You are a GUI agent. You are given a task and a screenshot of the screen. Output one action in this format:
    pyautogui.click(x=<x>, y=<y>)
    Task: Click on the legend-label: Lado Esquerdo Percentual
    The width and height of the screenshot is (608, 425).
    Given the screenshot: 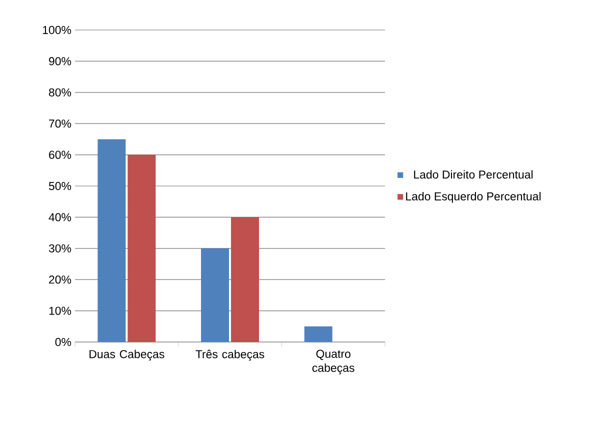 What is the action you would take?
    pyautogui.click(x=473, y=197)
    